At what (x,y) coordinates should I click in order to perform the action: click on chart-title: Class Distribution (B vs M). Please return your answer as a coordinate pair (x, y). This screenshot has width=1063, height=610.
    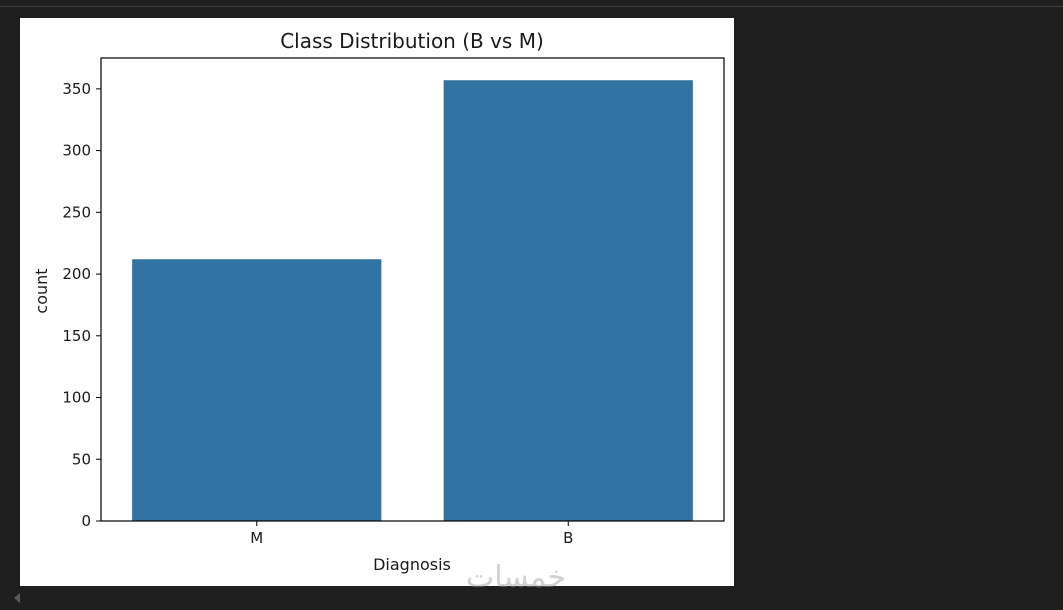
    Looking at the image, I should click on (412, 41).